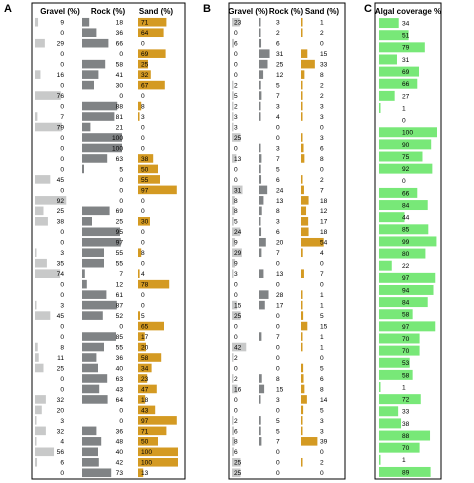 This screenshot has height=483, width=474. I want to click on panel-a-gravel-value: 11, so click(60, 358).